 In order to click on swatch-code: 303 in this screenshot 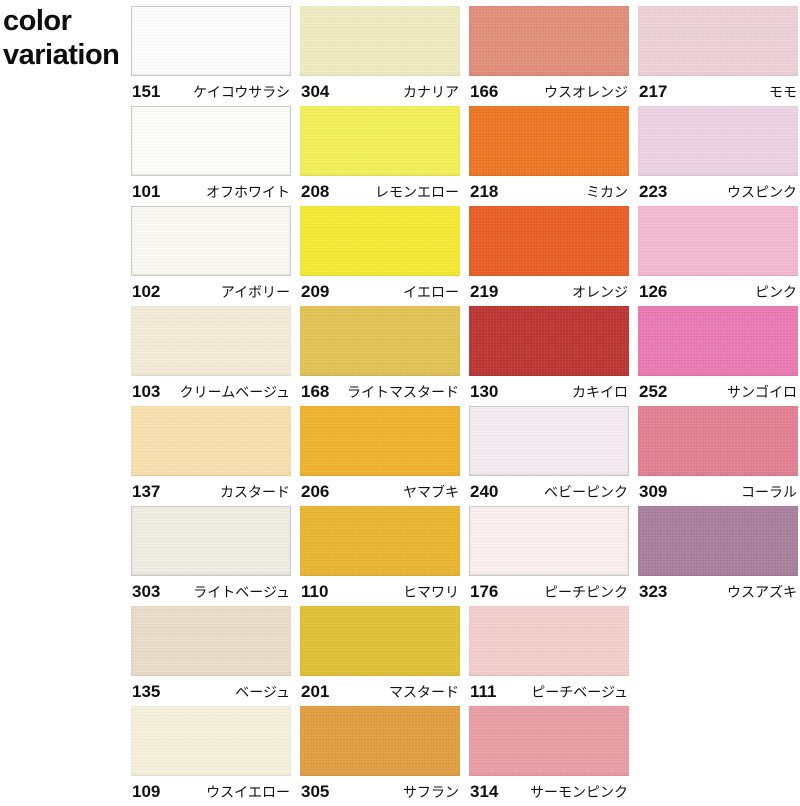, I will do `click(146, 591)`.